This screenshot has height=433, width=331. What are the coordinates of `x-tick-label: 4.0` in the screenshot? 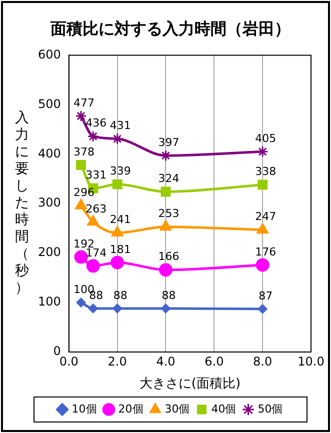 It's located at (166, 361).